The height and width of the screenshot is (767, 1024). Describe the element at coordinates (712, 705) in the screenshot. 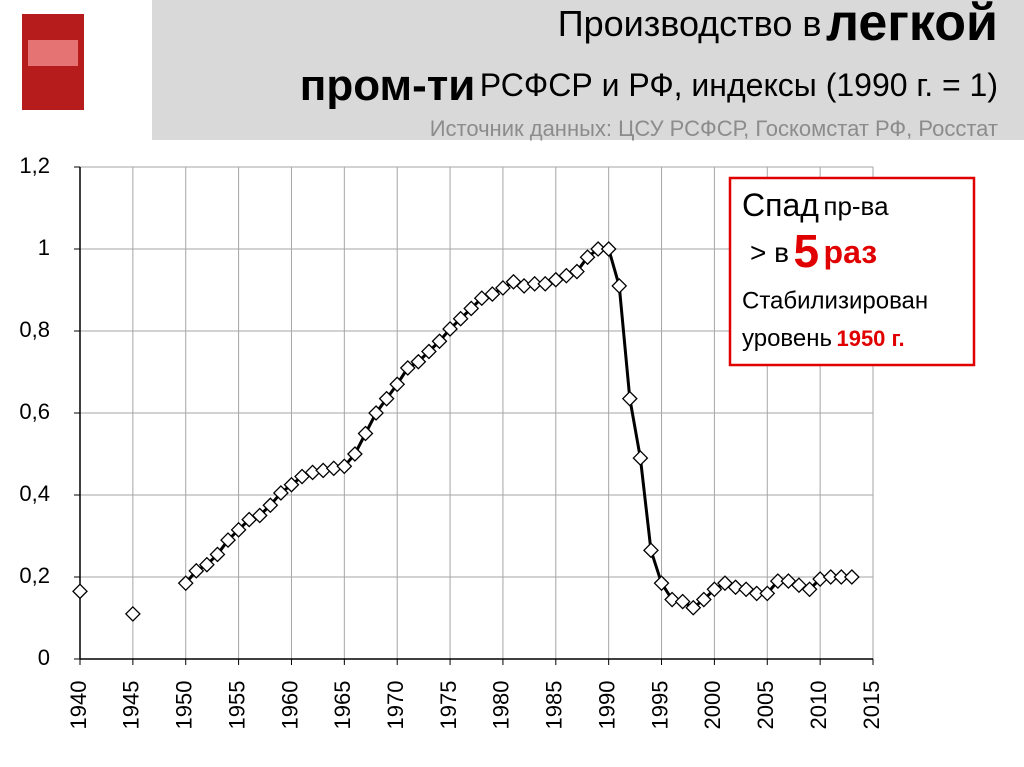

I see `x-tick-label: 2000` at that location.